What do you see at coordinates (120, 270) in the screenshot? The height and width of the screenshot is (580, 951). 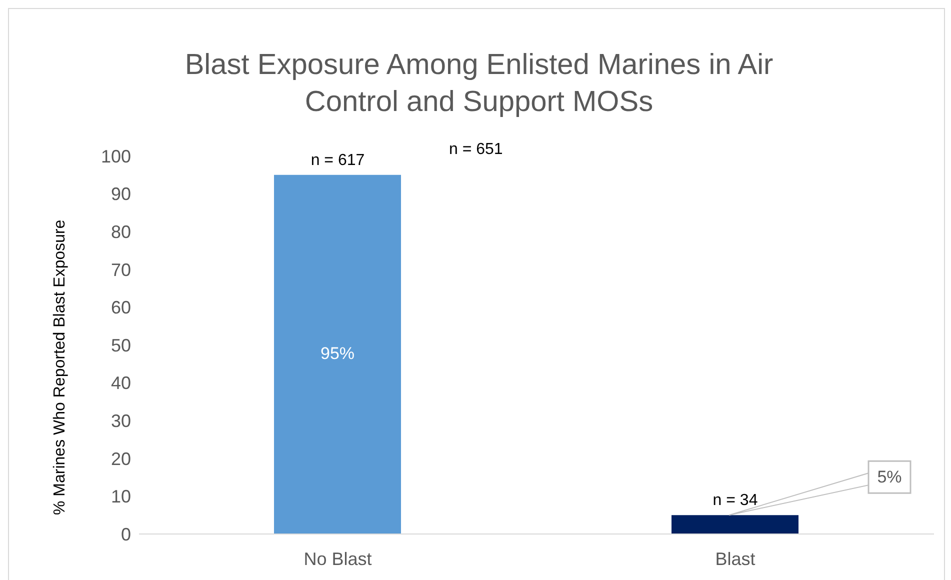 I see `y-tick-label: 70` at bounding box center [120, 270].